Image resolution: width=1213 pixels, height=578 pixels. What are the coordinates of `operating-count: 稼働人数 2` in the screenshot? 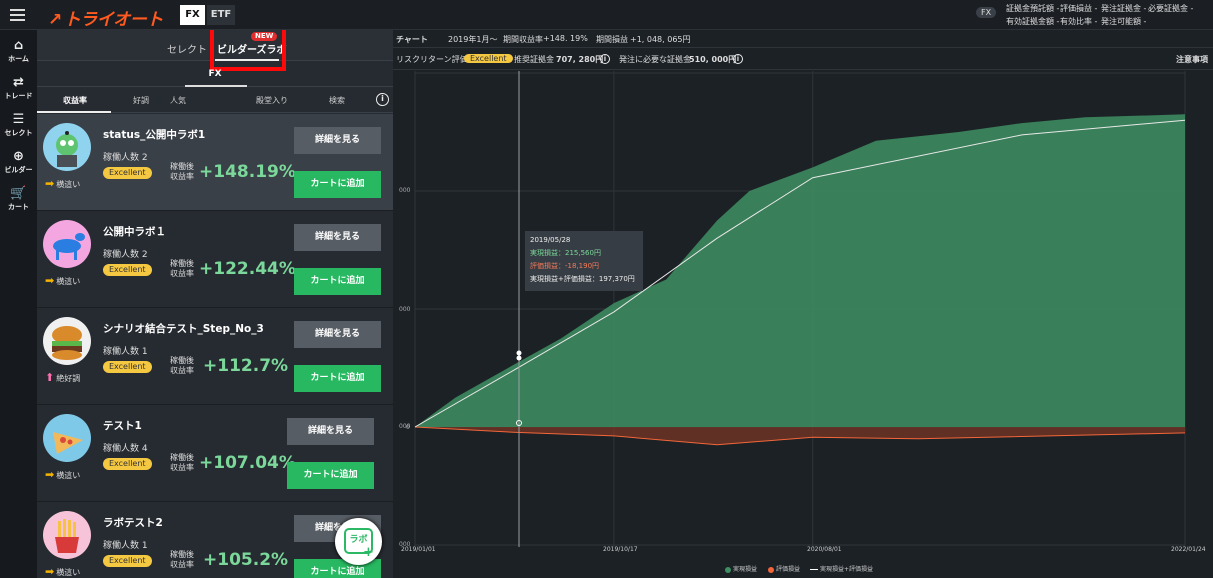 It's located at (125, 158).